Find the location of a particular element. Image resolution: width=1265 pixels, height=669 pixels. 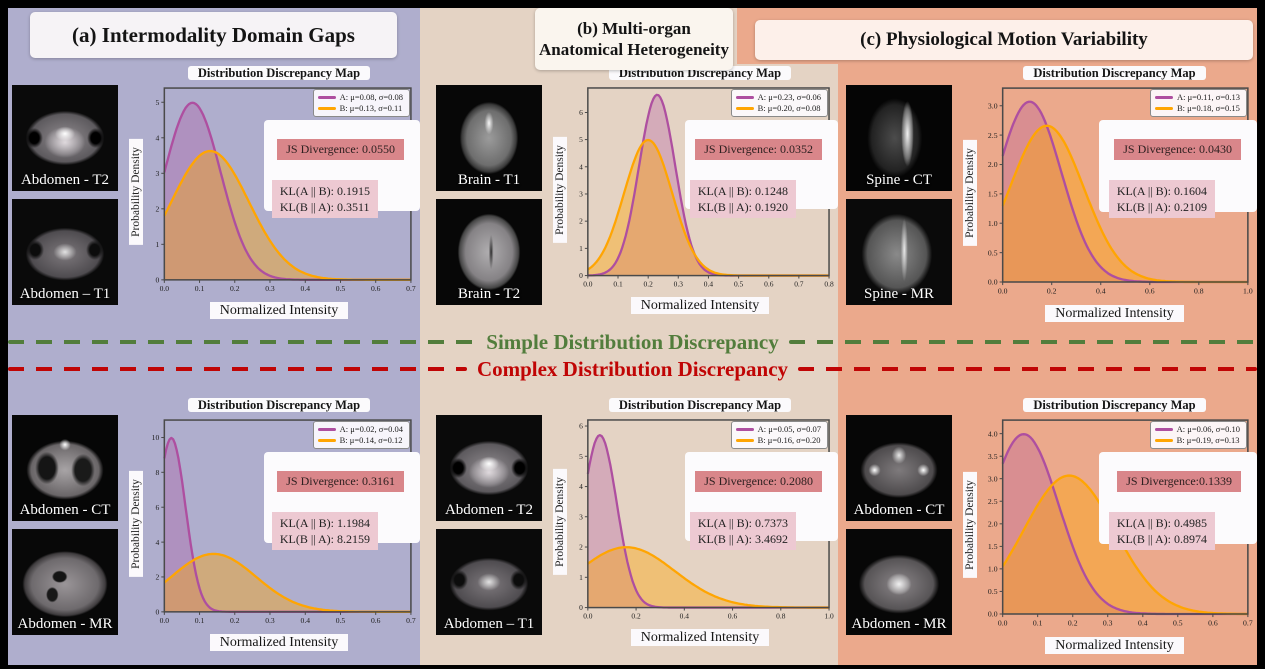

legend: A: μ=0.11, σ=0.13 B: μ=0.18, σ=0.15 is located at coordinates (1198, 103).